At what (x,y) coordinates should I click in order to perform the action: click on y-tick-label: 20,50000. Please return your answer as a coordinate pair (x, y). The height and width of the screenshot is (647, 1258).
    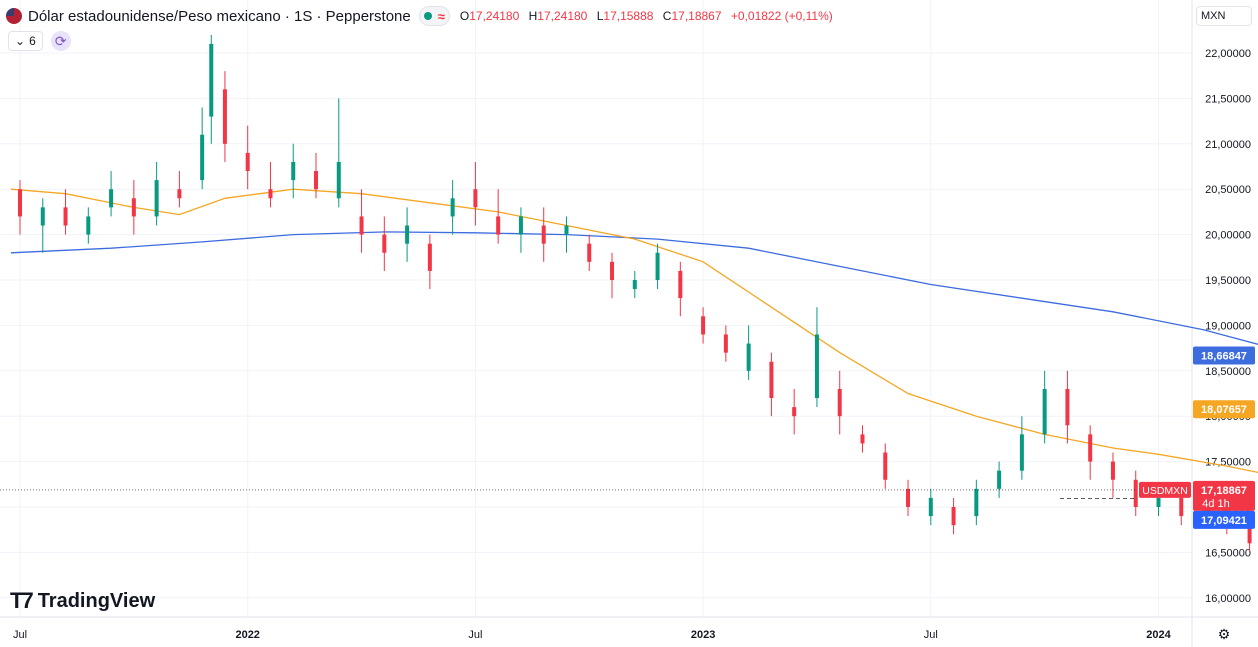
    Looking at the image, I should click on (1228, 190).